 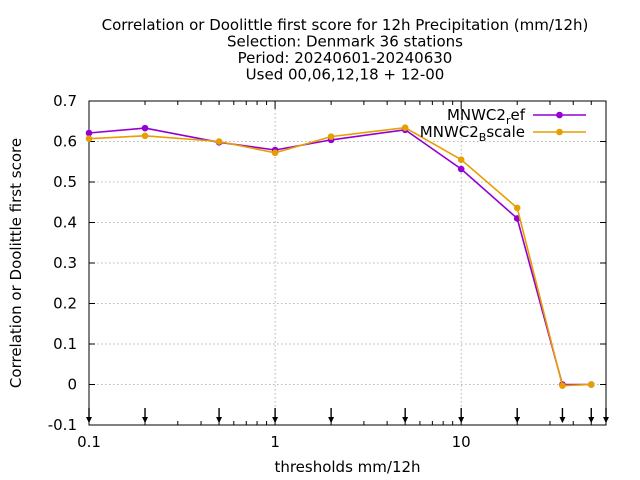 I want to click on title-line: Used 00,06,12,18 + 12-00, so click(x=345, y=75).